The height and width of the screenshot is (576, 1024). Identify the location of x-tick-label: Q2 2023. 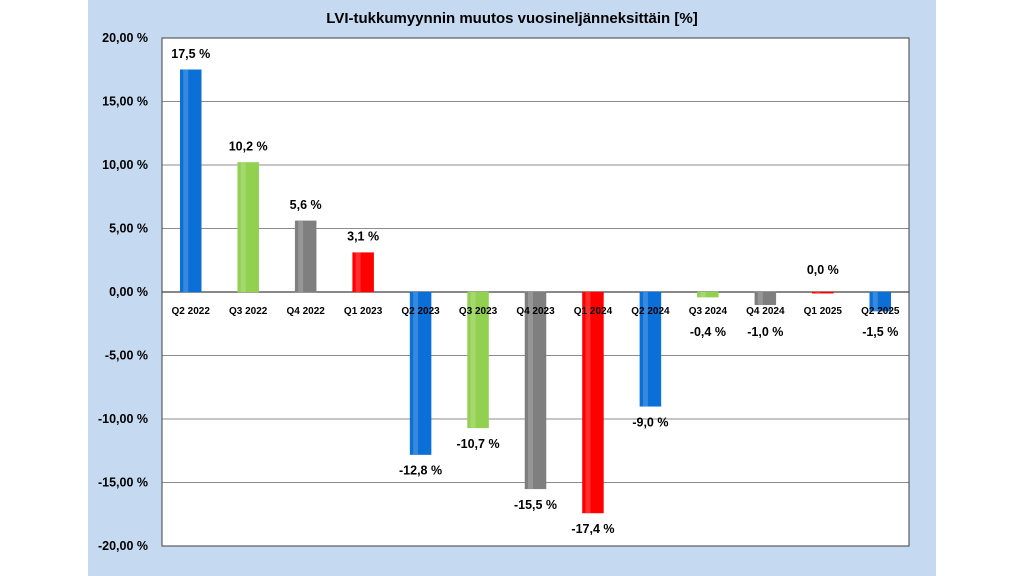
(420, 311).